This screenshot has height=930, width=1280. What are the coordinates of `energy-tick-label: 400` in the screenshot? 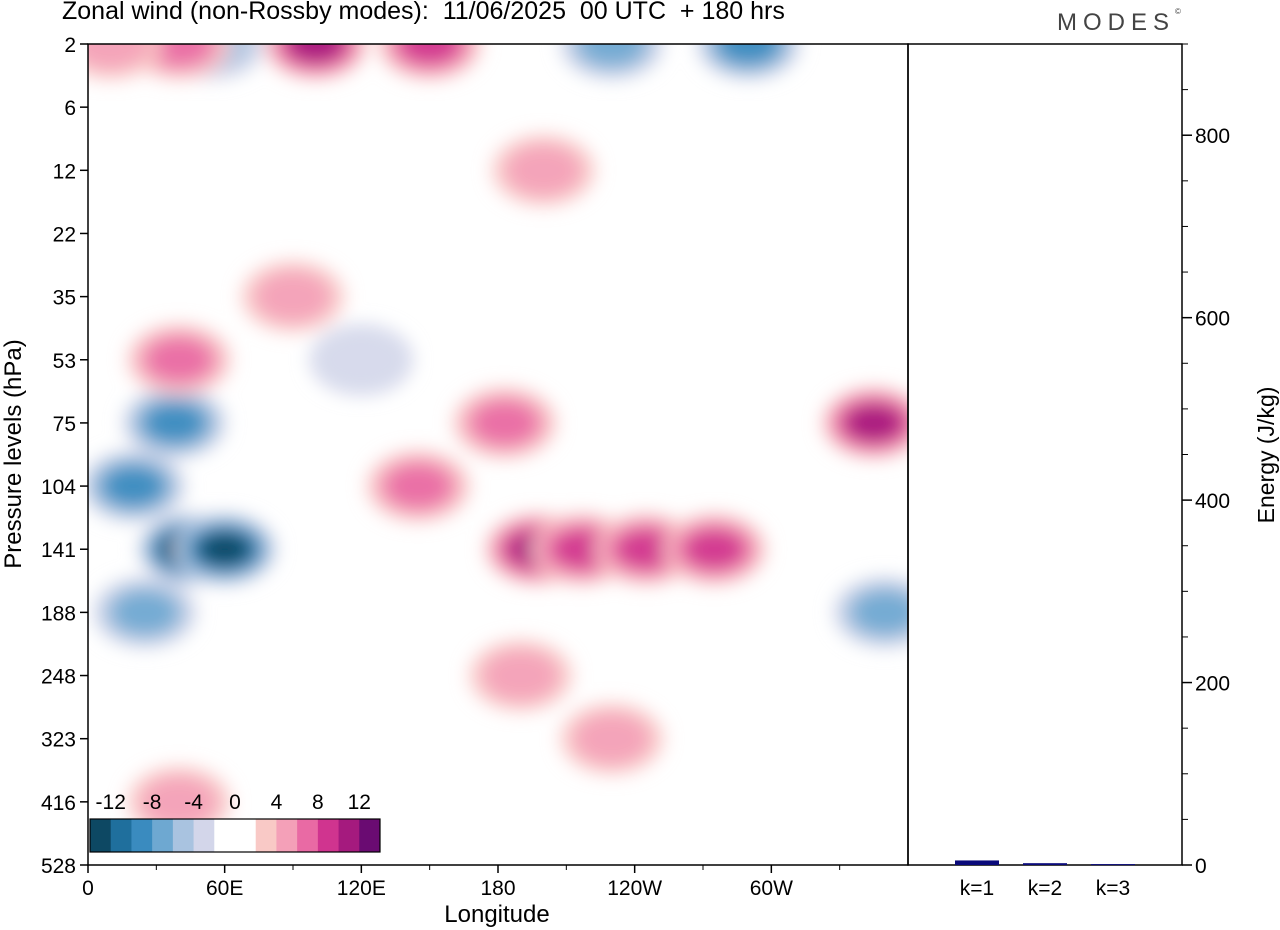 It's located at (1212, 501).